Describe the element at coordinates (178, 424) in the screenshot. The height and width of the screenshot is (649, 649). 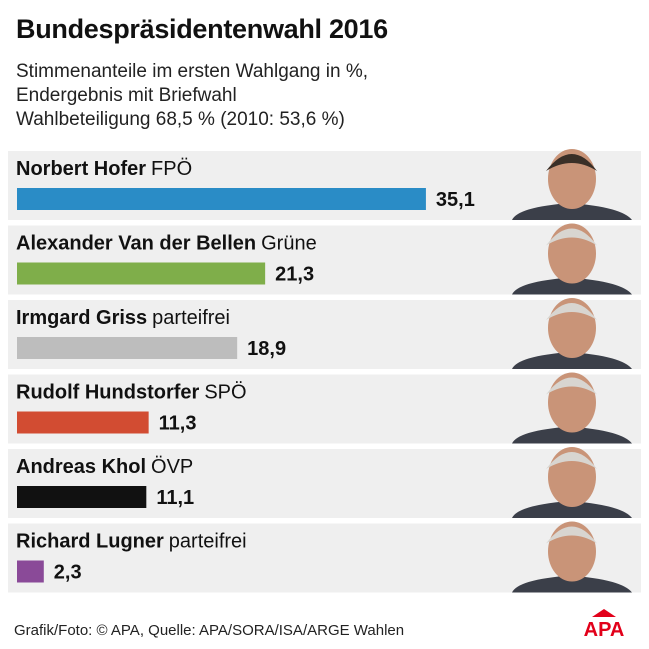
I see `value-label: 11,3` at that location.